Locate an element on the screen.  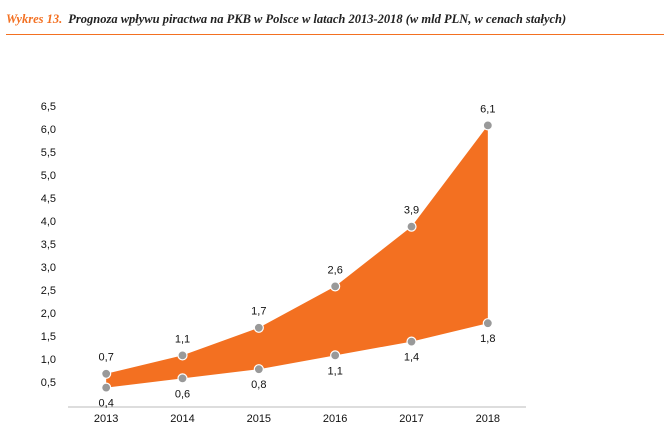
y-tick-label: 3,0 is located at coordinates (48, 268).